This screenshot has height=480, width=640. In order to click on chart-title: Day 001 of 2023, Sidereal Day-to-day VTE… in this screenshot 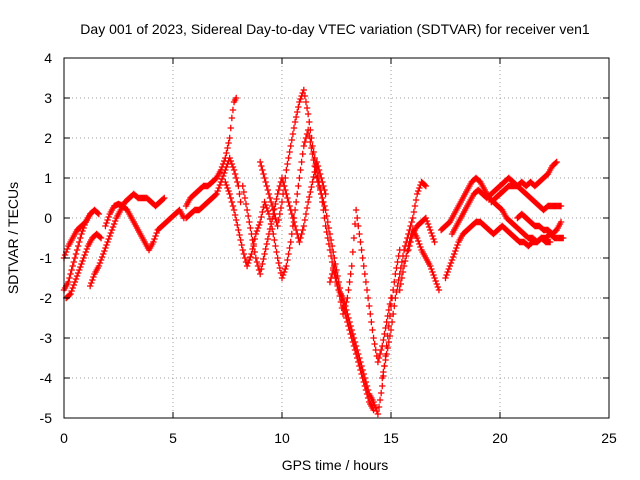, I will do `click(335, 29)`.